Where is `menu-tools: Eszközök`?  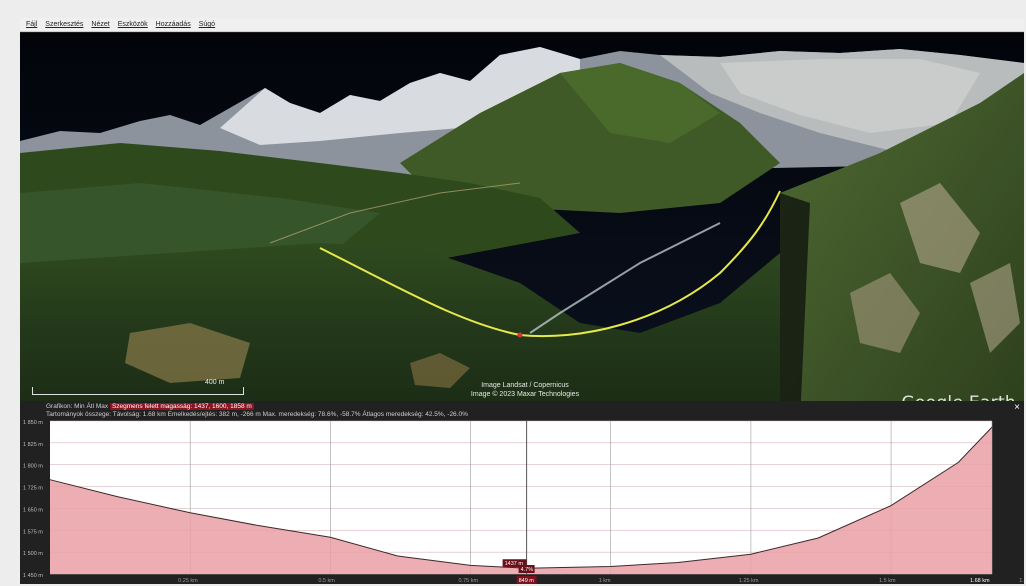
menu-tools: Eszközök is located at coordinates (132, 24).